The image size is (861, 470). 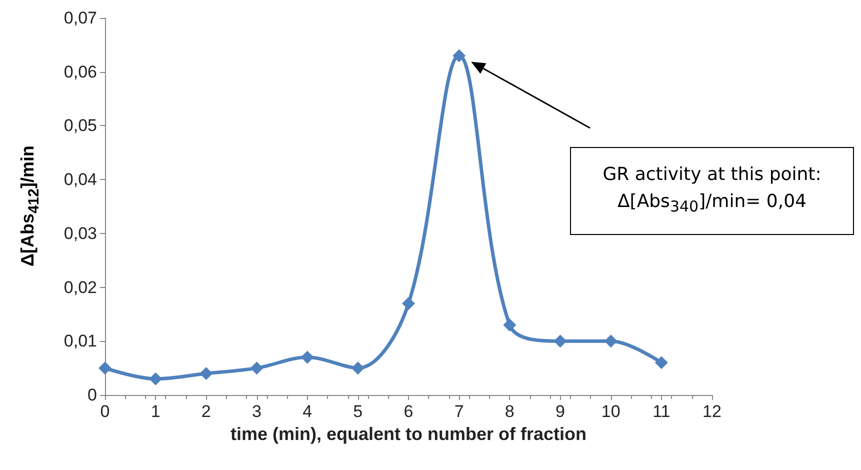 I want to click on y-tick-label: 0,03, so click(x=80, y=233).